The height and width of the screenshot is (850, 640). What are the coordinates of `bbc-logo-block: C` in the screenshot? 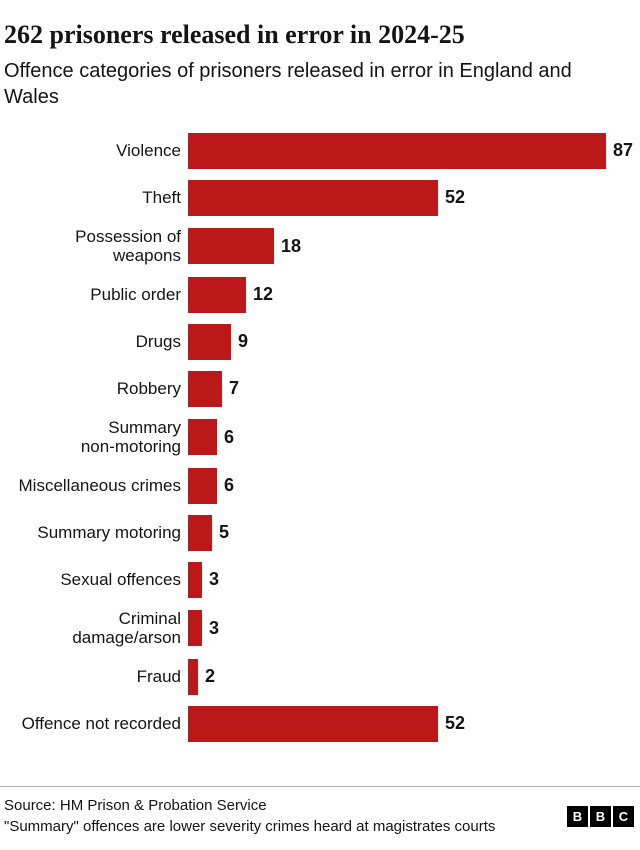 It's located at (623, 816).